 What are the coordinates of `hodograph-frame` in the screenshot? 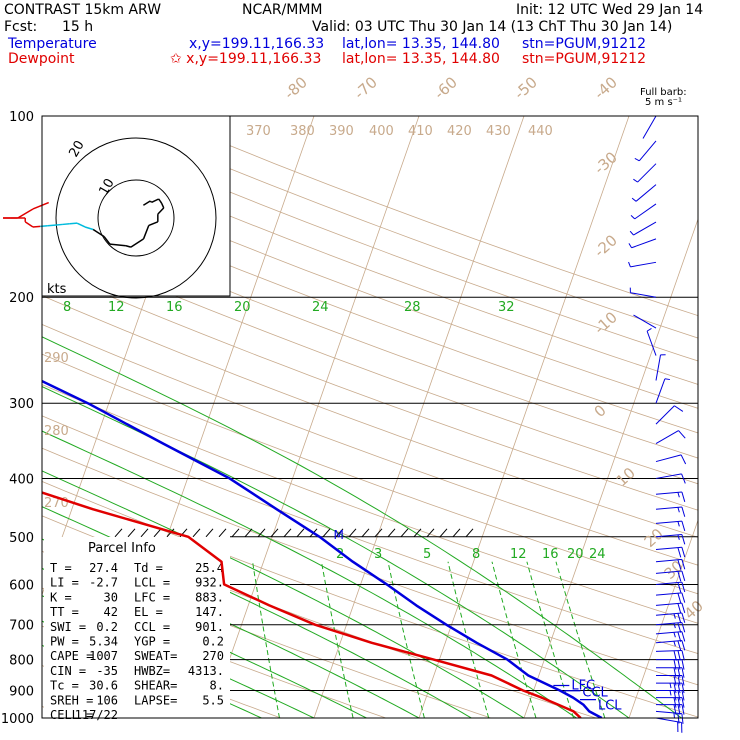 It's located at (136, 206).